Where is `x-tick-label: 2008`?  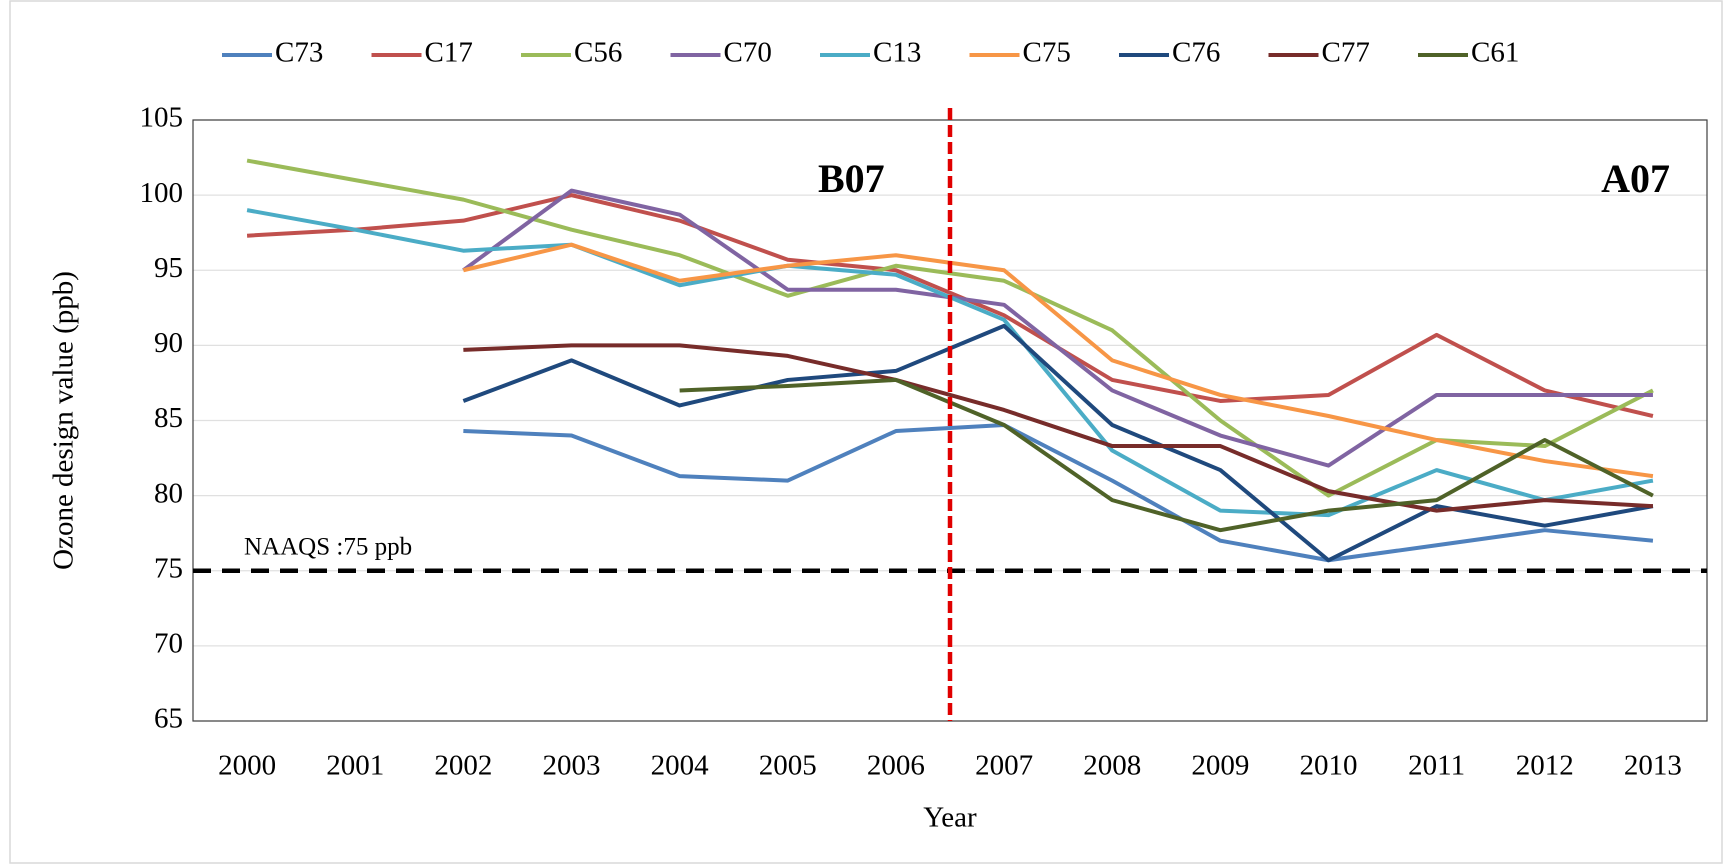
x-tick-label: 2008 is located at coordinates (1112, 766).